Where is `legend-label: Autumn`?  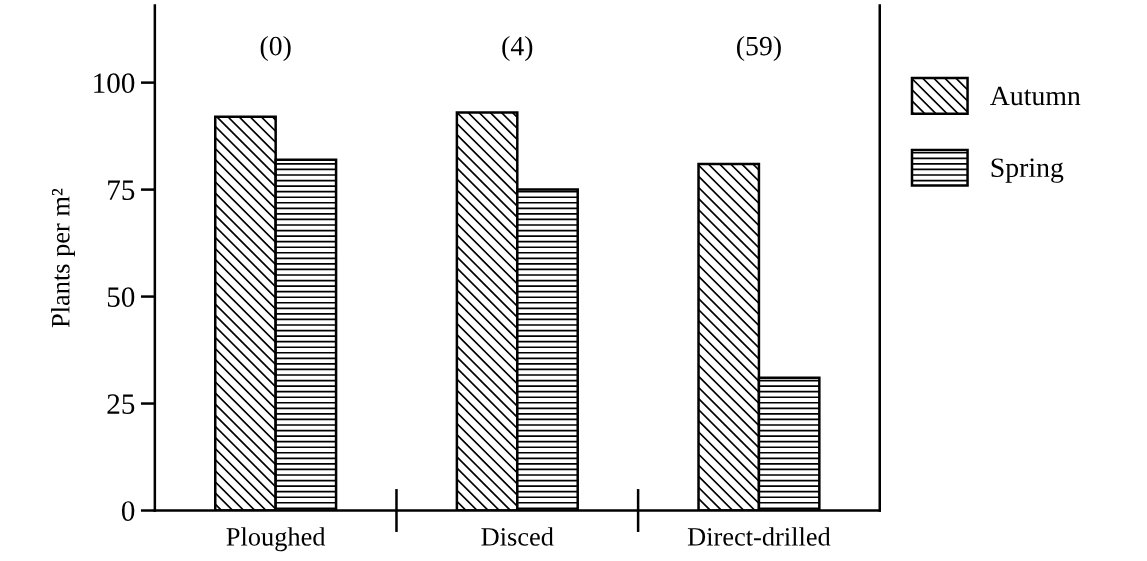
legend-label: Autumn is located at coordinates (1035, 96).